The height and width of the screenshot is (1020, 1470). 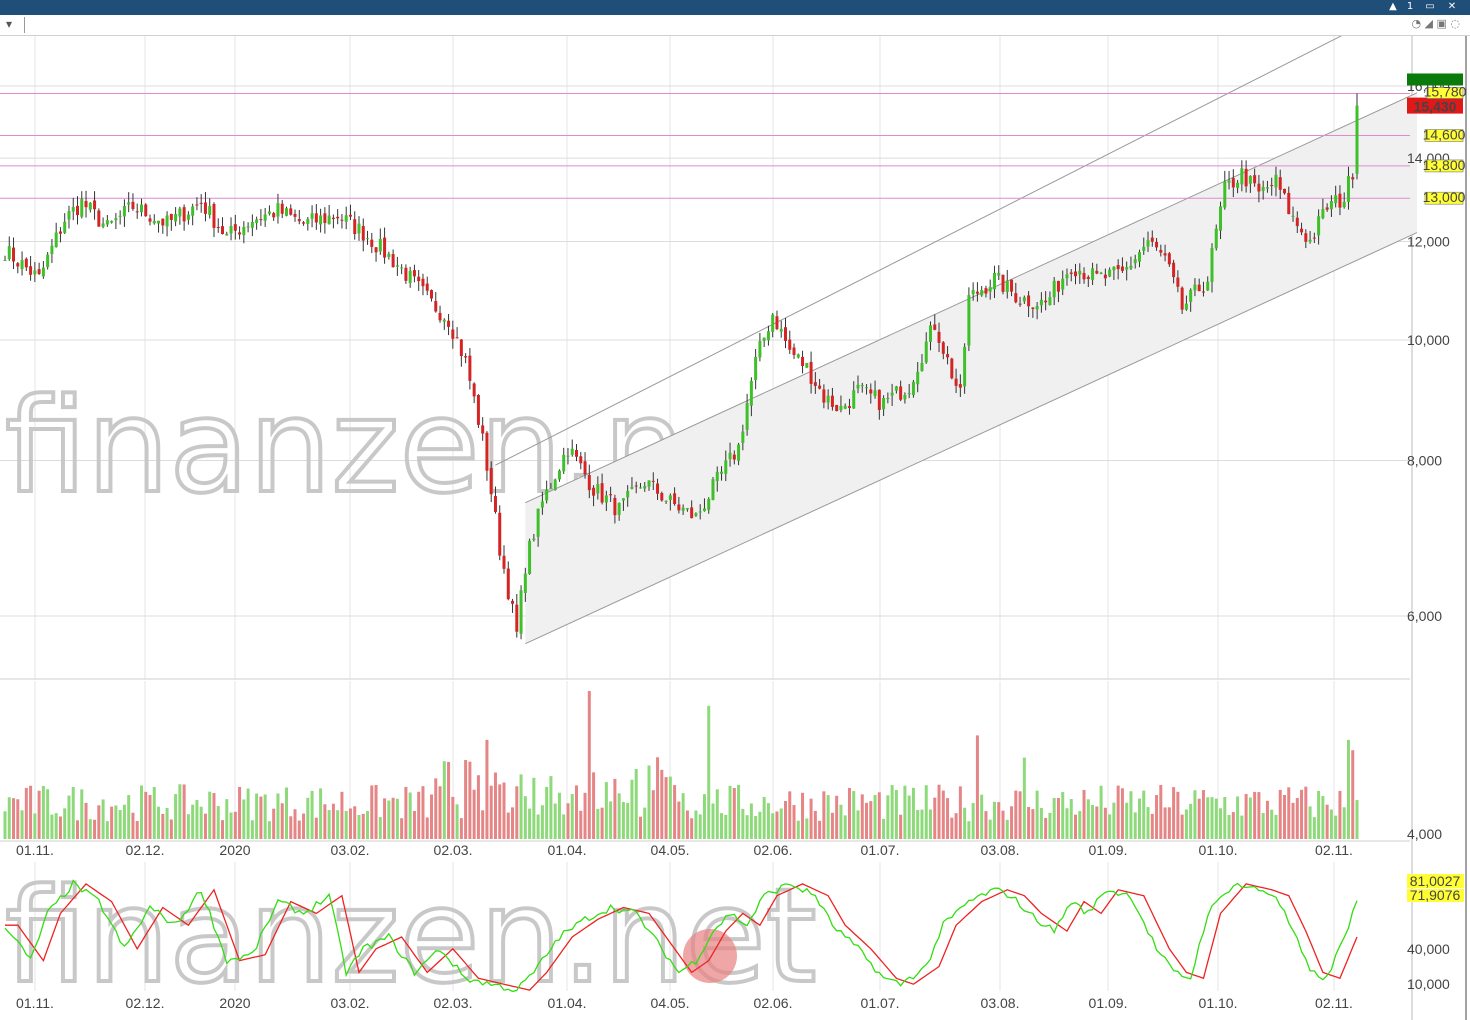 What do you see at coordinates (1452, 6) in the screenshot?
I see `close-icon: ✕` at bounding box center [1452, 6].